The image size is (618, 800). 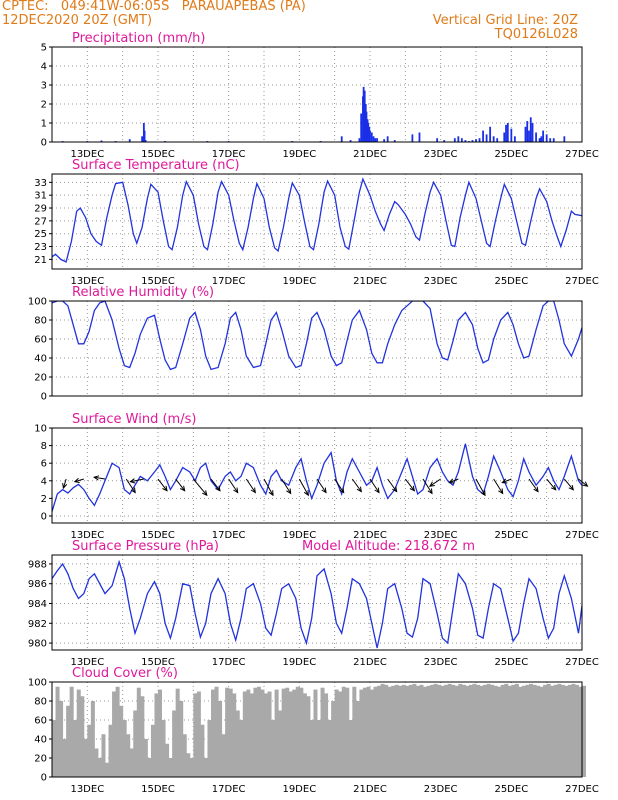 I want to click on x-tick-label: 23DEC, so click(x=441, y=535).